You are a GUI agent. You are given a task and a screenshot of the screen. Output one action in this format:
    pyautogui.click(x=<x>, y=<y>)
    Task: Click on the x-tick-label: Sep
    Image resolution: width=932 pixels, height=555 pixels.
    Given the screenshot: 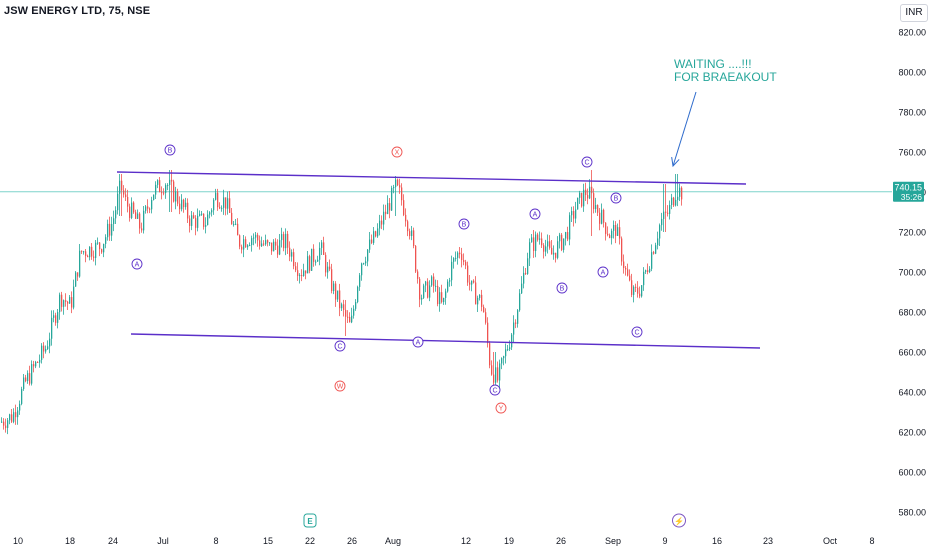 What is the action you would take?
    pyautogui.click(x=613, y=541)
    